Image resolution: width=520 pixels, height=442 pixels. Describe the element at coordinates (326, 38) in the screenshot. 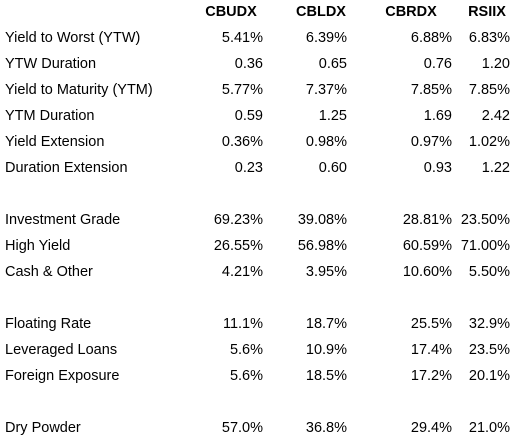

I see `cell-value: 6.39%` at that location.